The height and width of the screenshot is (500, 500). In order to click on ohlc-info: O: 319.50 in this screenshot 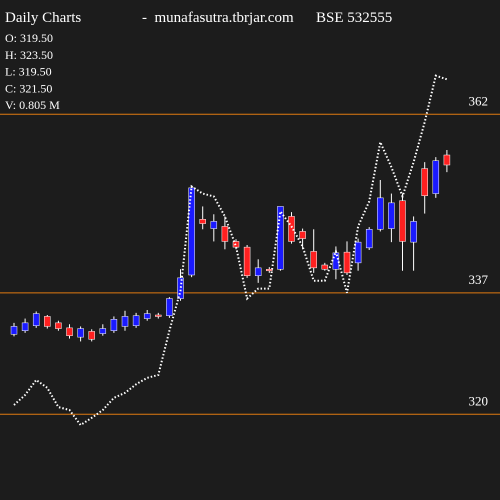, I will do `click(29, 38)`.